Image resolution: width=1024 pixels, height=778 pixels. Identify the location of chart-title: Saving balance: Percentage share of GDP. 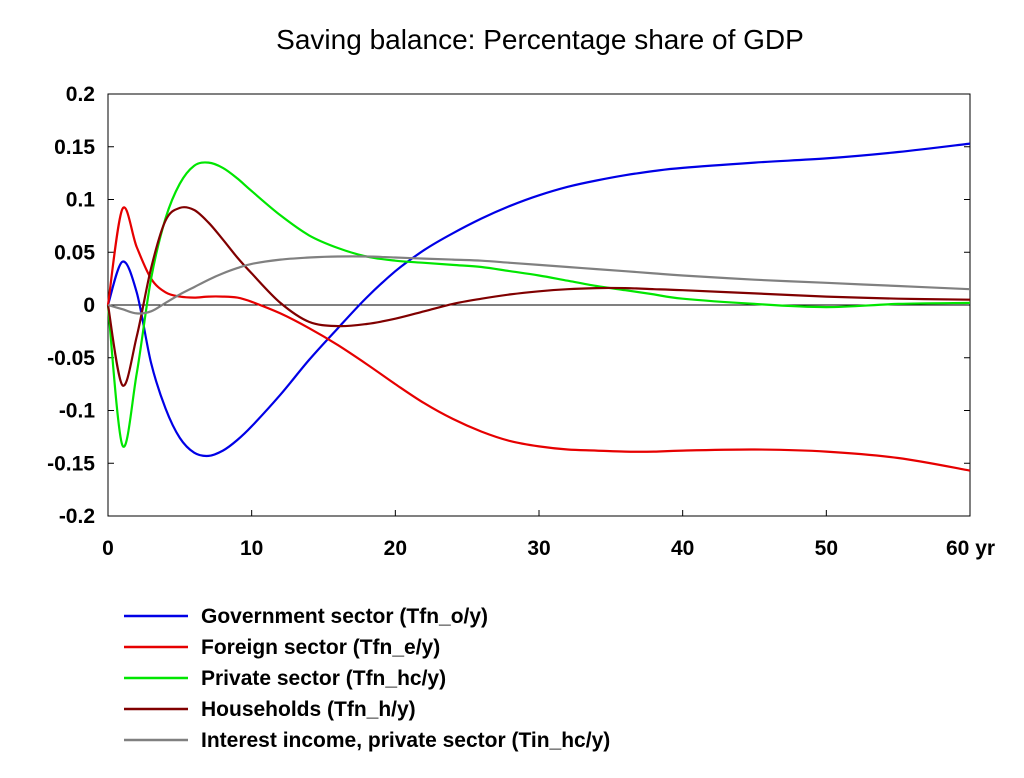
(540, 39).